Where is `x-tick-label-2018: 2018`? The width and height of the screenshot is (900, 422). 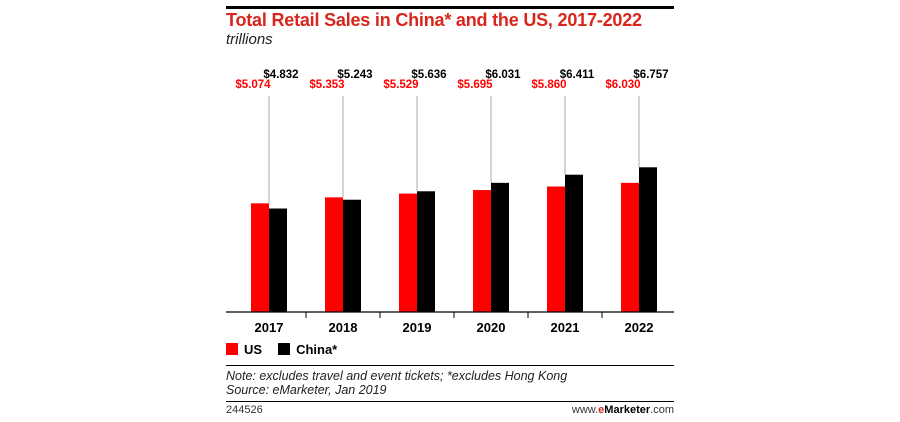
x-tick-label-2018: 2018 is located at coordinates (343, 327).